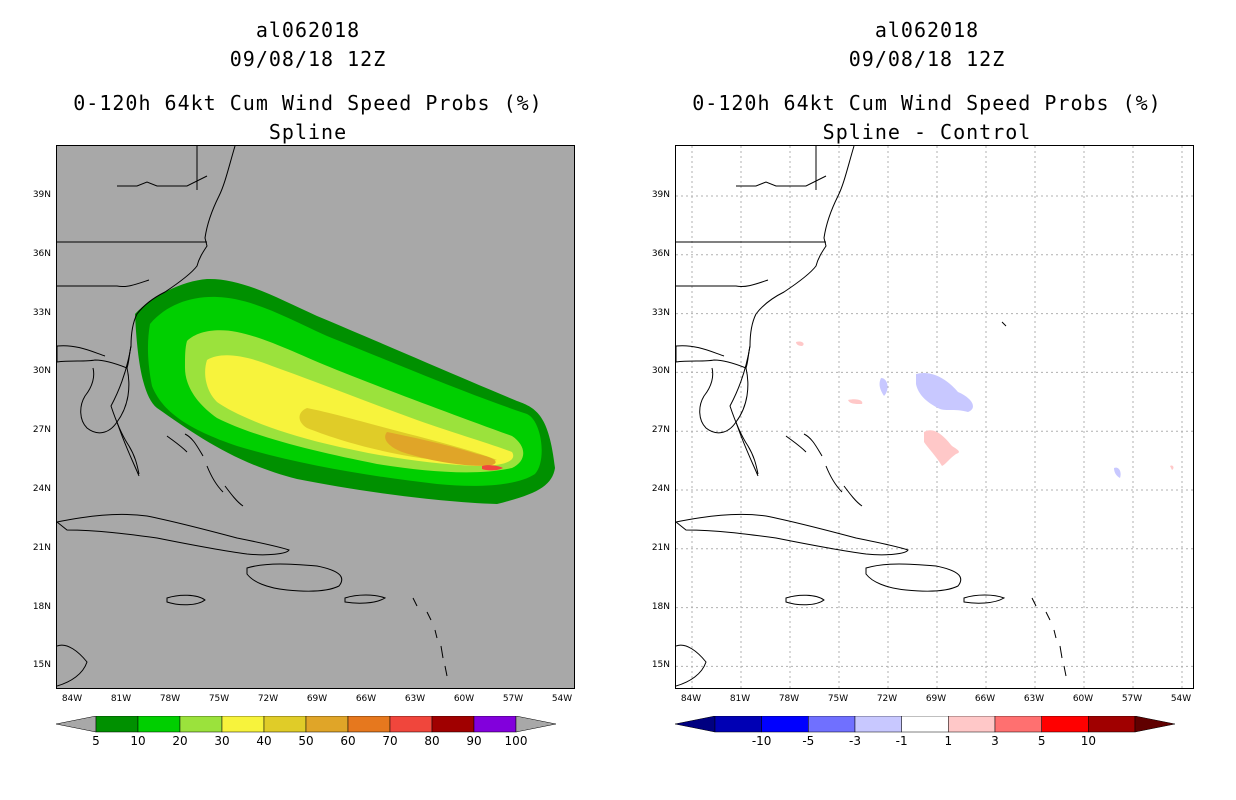 The height and width of the screenshot is (800, 1236). Describe the element at coordinates (941, 448) in the screenshot. I see `positive-diff-area` at that location.